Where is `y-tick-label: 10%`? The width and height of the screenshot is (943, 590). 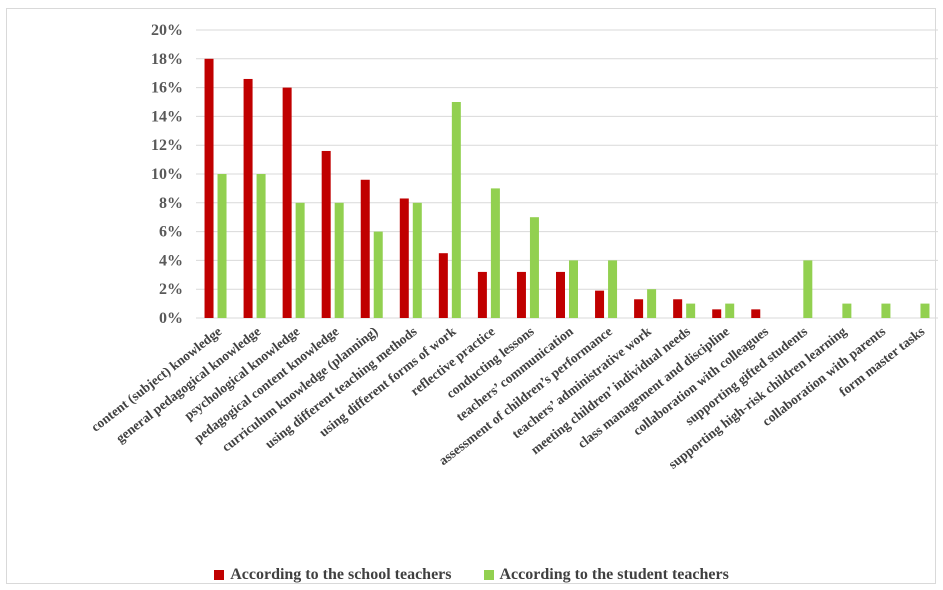
y-tick-label: 10% is located at coordinates (167, 174).